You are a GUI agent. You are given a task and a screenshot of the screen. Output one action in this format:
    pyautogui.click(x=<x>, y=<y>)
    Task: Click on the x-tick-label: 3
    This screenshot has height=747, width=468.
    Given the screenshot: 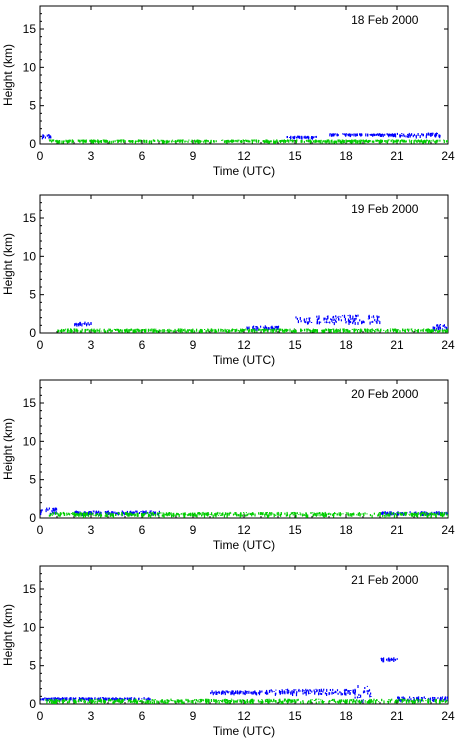 What is the action you would take?
    pyautogui.click(x=91, y=345)
    